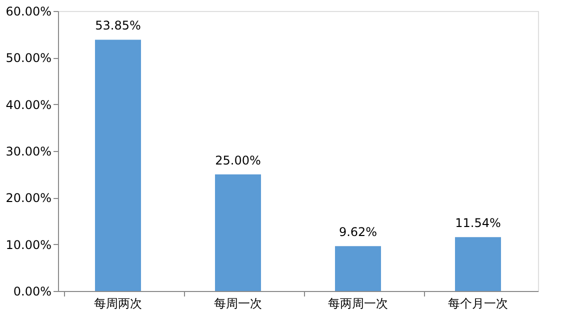 The image size is (577, 334). I want to click on y-tick-label: 0.00%, so click(32, 291).